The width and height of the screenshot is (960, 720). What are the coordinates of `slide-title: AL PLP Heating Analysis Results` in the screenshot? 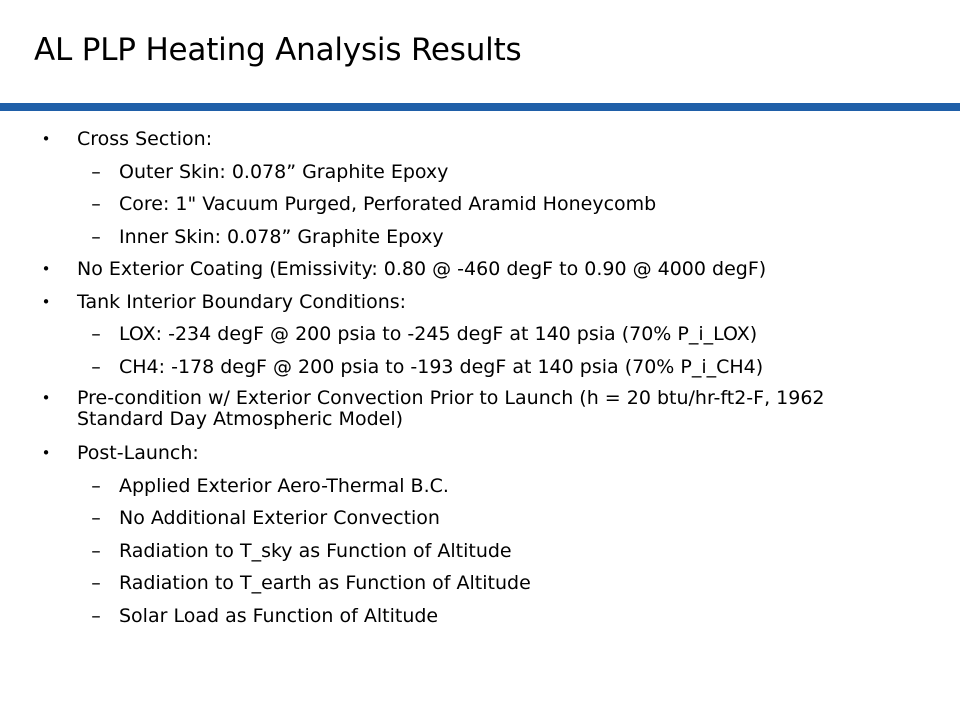 It's located at (278, 50).